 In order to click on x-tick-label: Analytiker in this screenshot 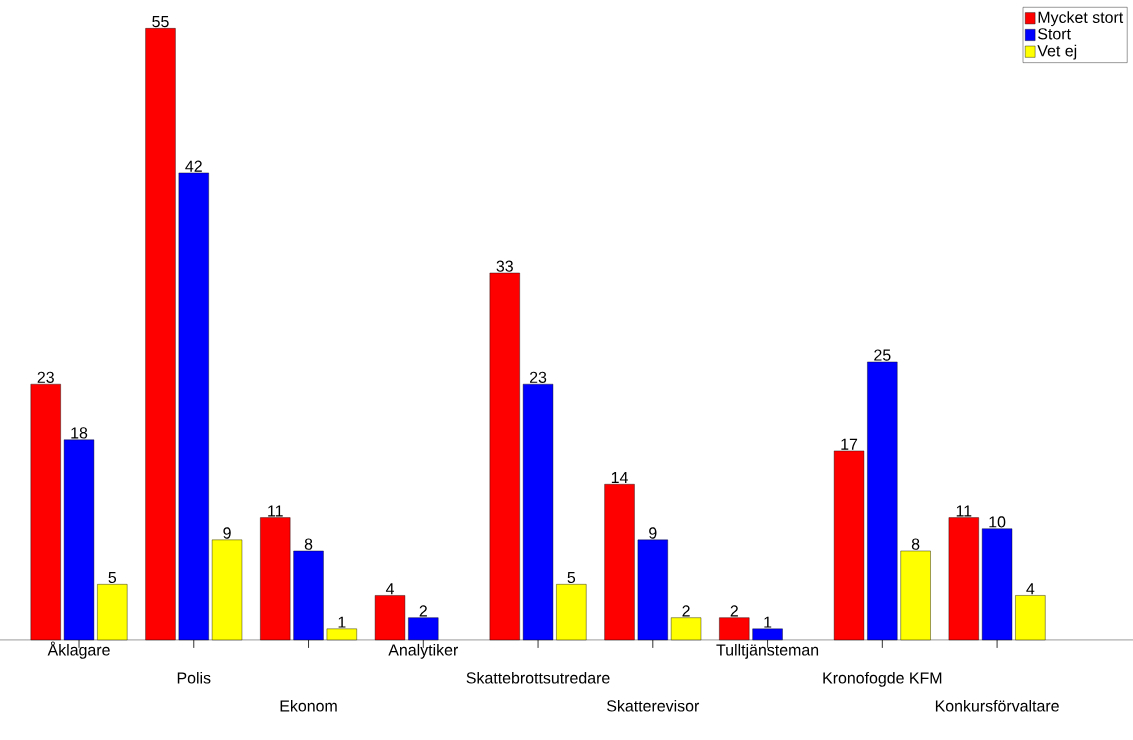, I will do `click(423, 651)`.